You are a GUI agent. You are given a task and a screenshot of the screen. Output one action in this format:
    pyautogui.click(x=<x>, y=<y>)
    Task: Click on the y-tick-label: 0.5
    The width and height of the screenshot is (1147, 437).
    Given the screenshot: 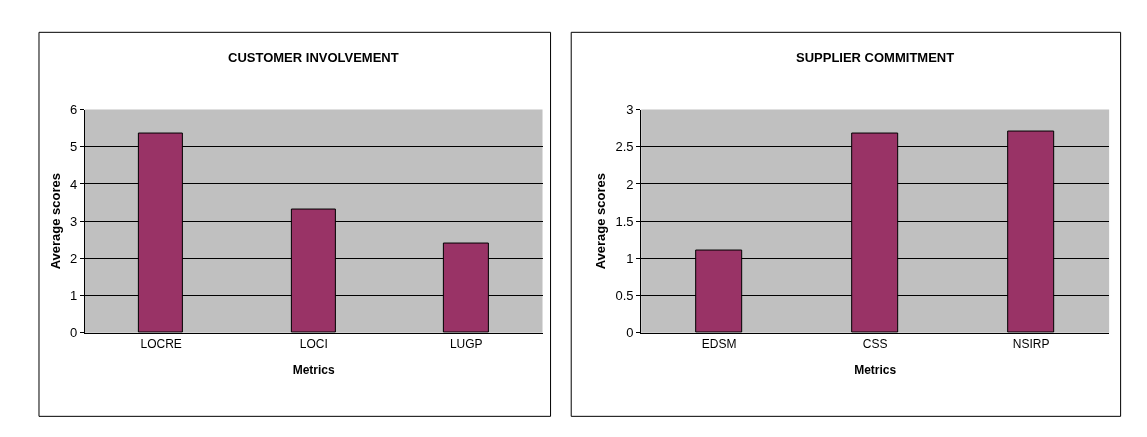 What is the action you would take?
    pyautogui.click(x=624, y=296)
    